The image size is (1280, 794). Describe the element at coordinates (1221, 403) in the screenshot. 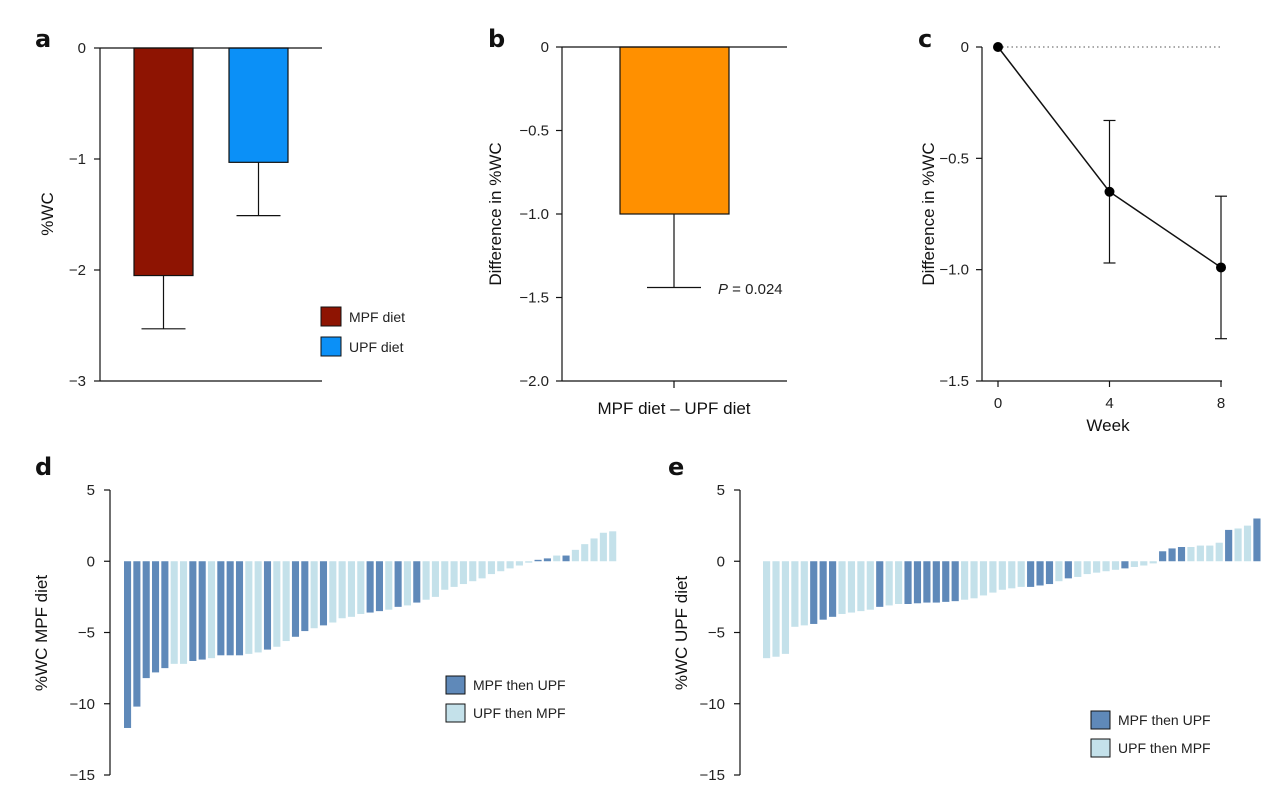

I see `panel-c-xtick-label: 8` at that location.